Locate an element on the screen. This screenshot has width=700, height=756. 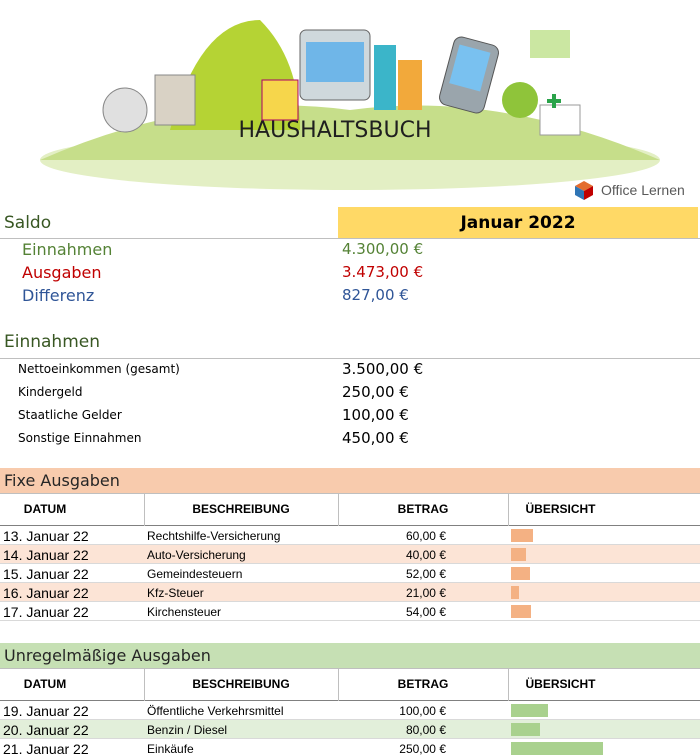
income-label: Staatliche Gelder is located at coordinates (70, 415).